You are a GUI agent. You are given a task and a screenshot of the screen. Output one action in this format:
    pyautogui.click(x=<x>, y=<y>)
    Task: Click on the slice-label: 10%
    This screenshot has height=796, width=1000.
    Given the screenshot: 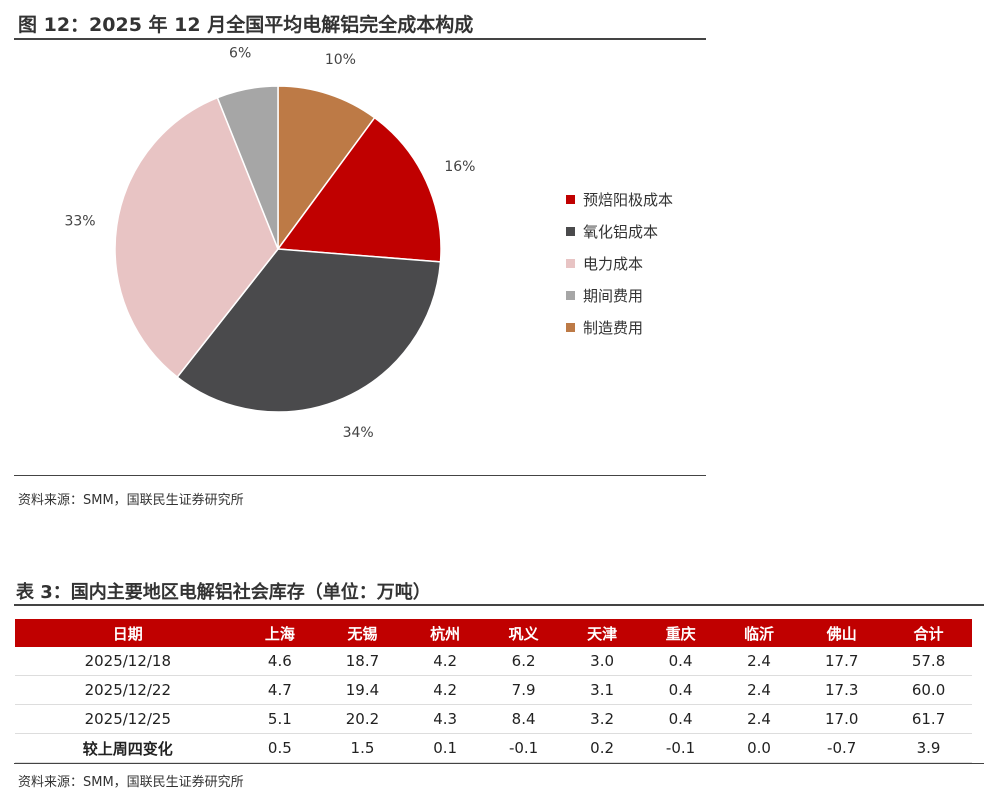 What is the action you would take?
    pyautogui.click(x=340, y=60)
    